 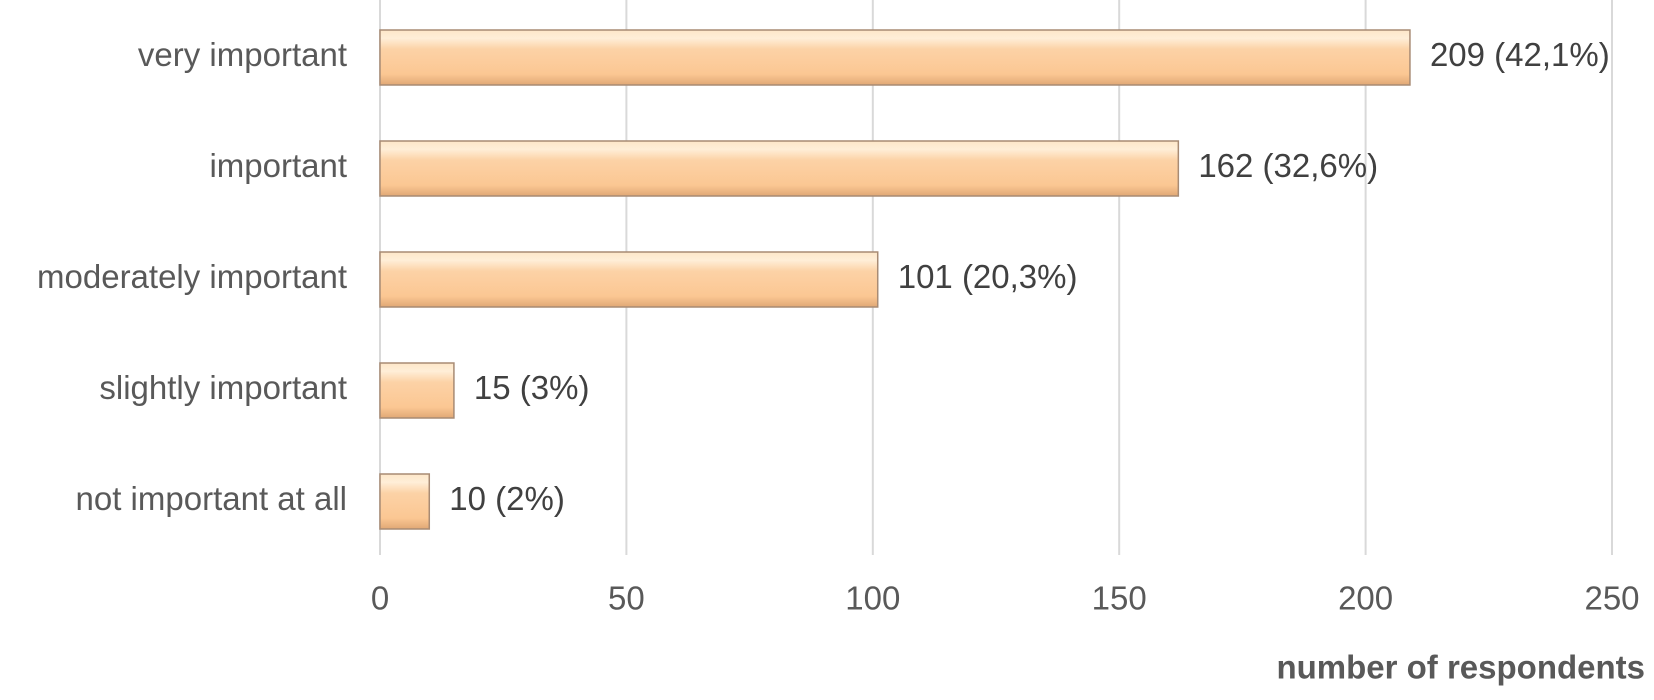 I want to click on x-tick-label: 200, so click(x=1365, y=598).